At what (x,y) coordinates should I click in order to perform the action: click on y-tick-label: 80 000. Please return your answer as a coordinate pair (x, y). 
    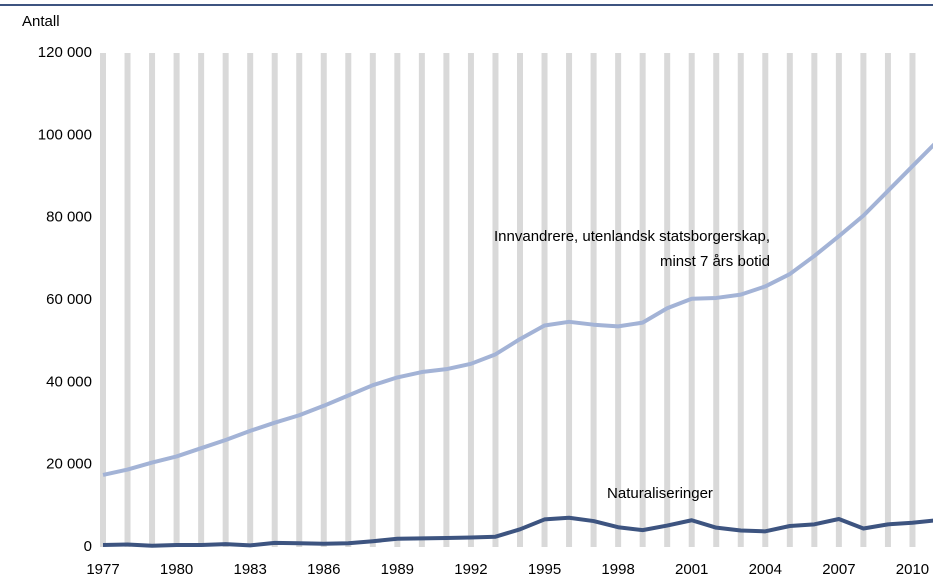
    Looking at the image, I should click on (69, 217).